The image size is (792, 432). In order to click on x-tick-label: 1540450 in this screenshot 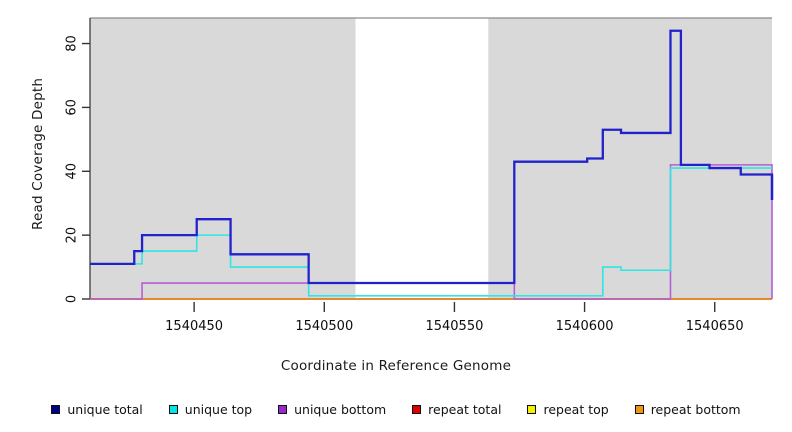, I will do `click(194, 326)`.